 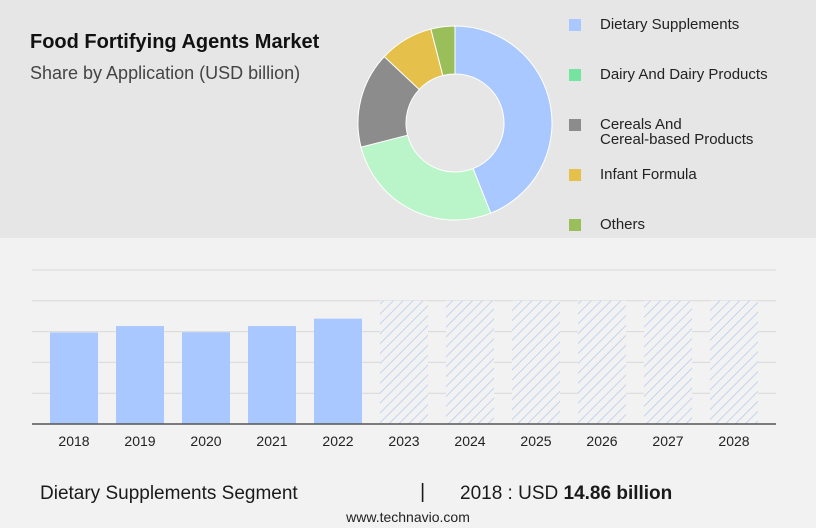 I want to click on chart-subtitle: Share by Application (USD billion), so click(x=165, y=73).